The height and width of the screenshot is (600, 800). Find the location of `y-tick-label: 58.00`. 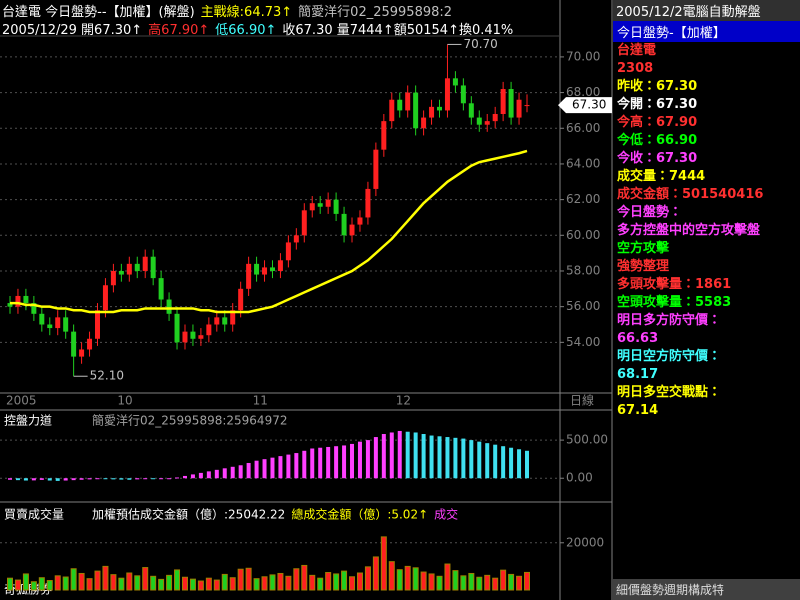

y-tick-label: 58.00 is located at coordinates (583, 270).